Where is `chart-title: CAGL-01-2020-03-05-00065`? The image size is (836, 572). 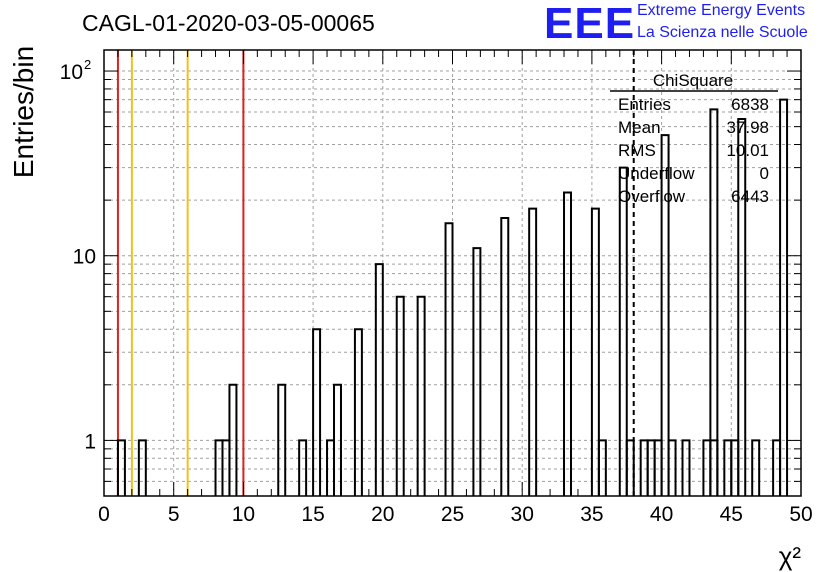 chart-title: CAGL-01-2020-03-05-00065 is located at coordinates (228, 23).